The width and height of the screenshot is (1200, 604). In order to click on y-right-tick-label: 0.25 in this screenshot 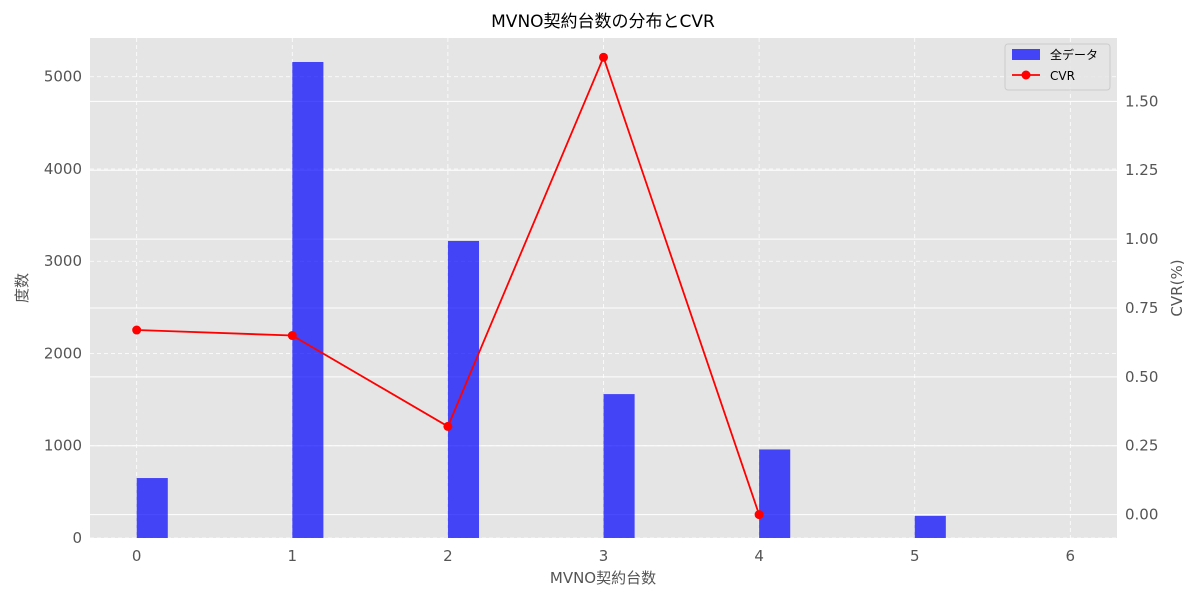, I will do `click(1141, 446)`.